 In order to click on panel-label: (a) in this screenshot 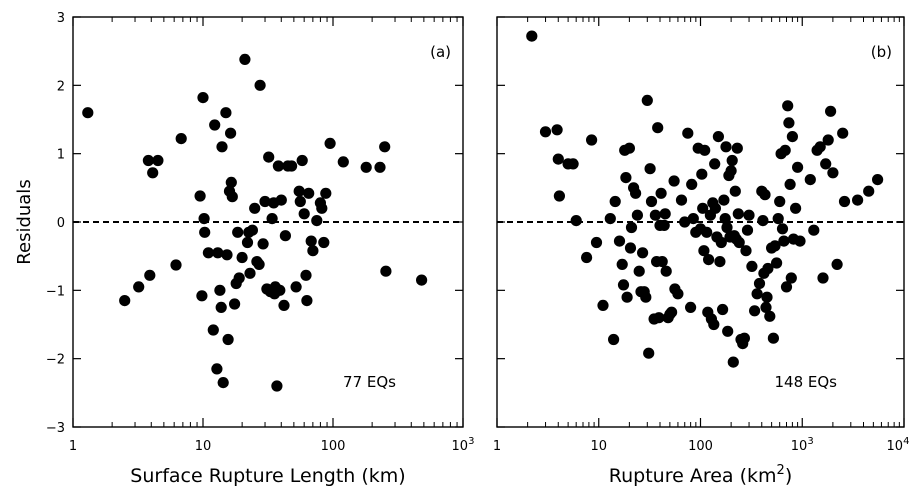, I will do `click(440, 52)`.